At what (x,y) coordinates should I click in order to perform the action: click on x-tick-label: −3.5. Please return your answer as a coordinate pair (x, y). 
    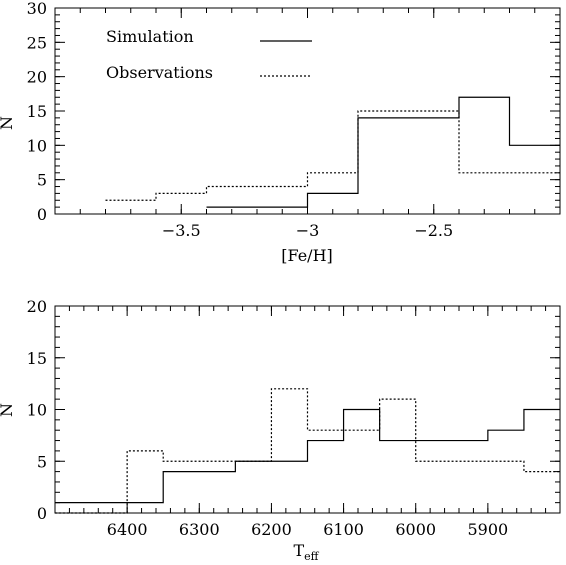
    Looking at the image, I should click on (181, 230).